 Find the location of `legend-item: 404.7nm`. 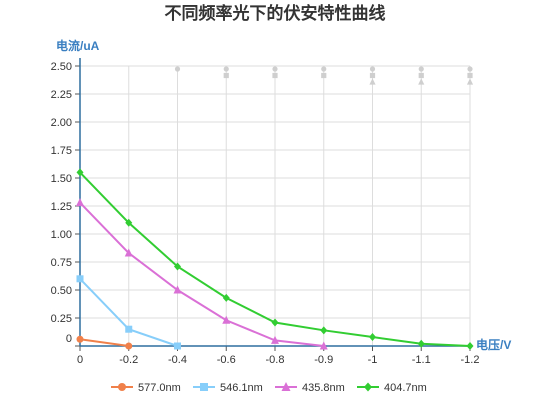

legend-item: 404.7nm is located at coordinates (392, 388).